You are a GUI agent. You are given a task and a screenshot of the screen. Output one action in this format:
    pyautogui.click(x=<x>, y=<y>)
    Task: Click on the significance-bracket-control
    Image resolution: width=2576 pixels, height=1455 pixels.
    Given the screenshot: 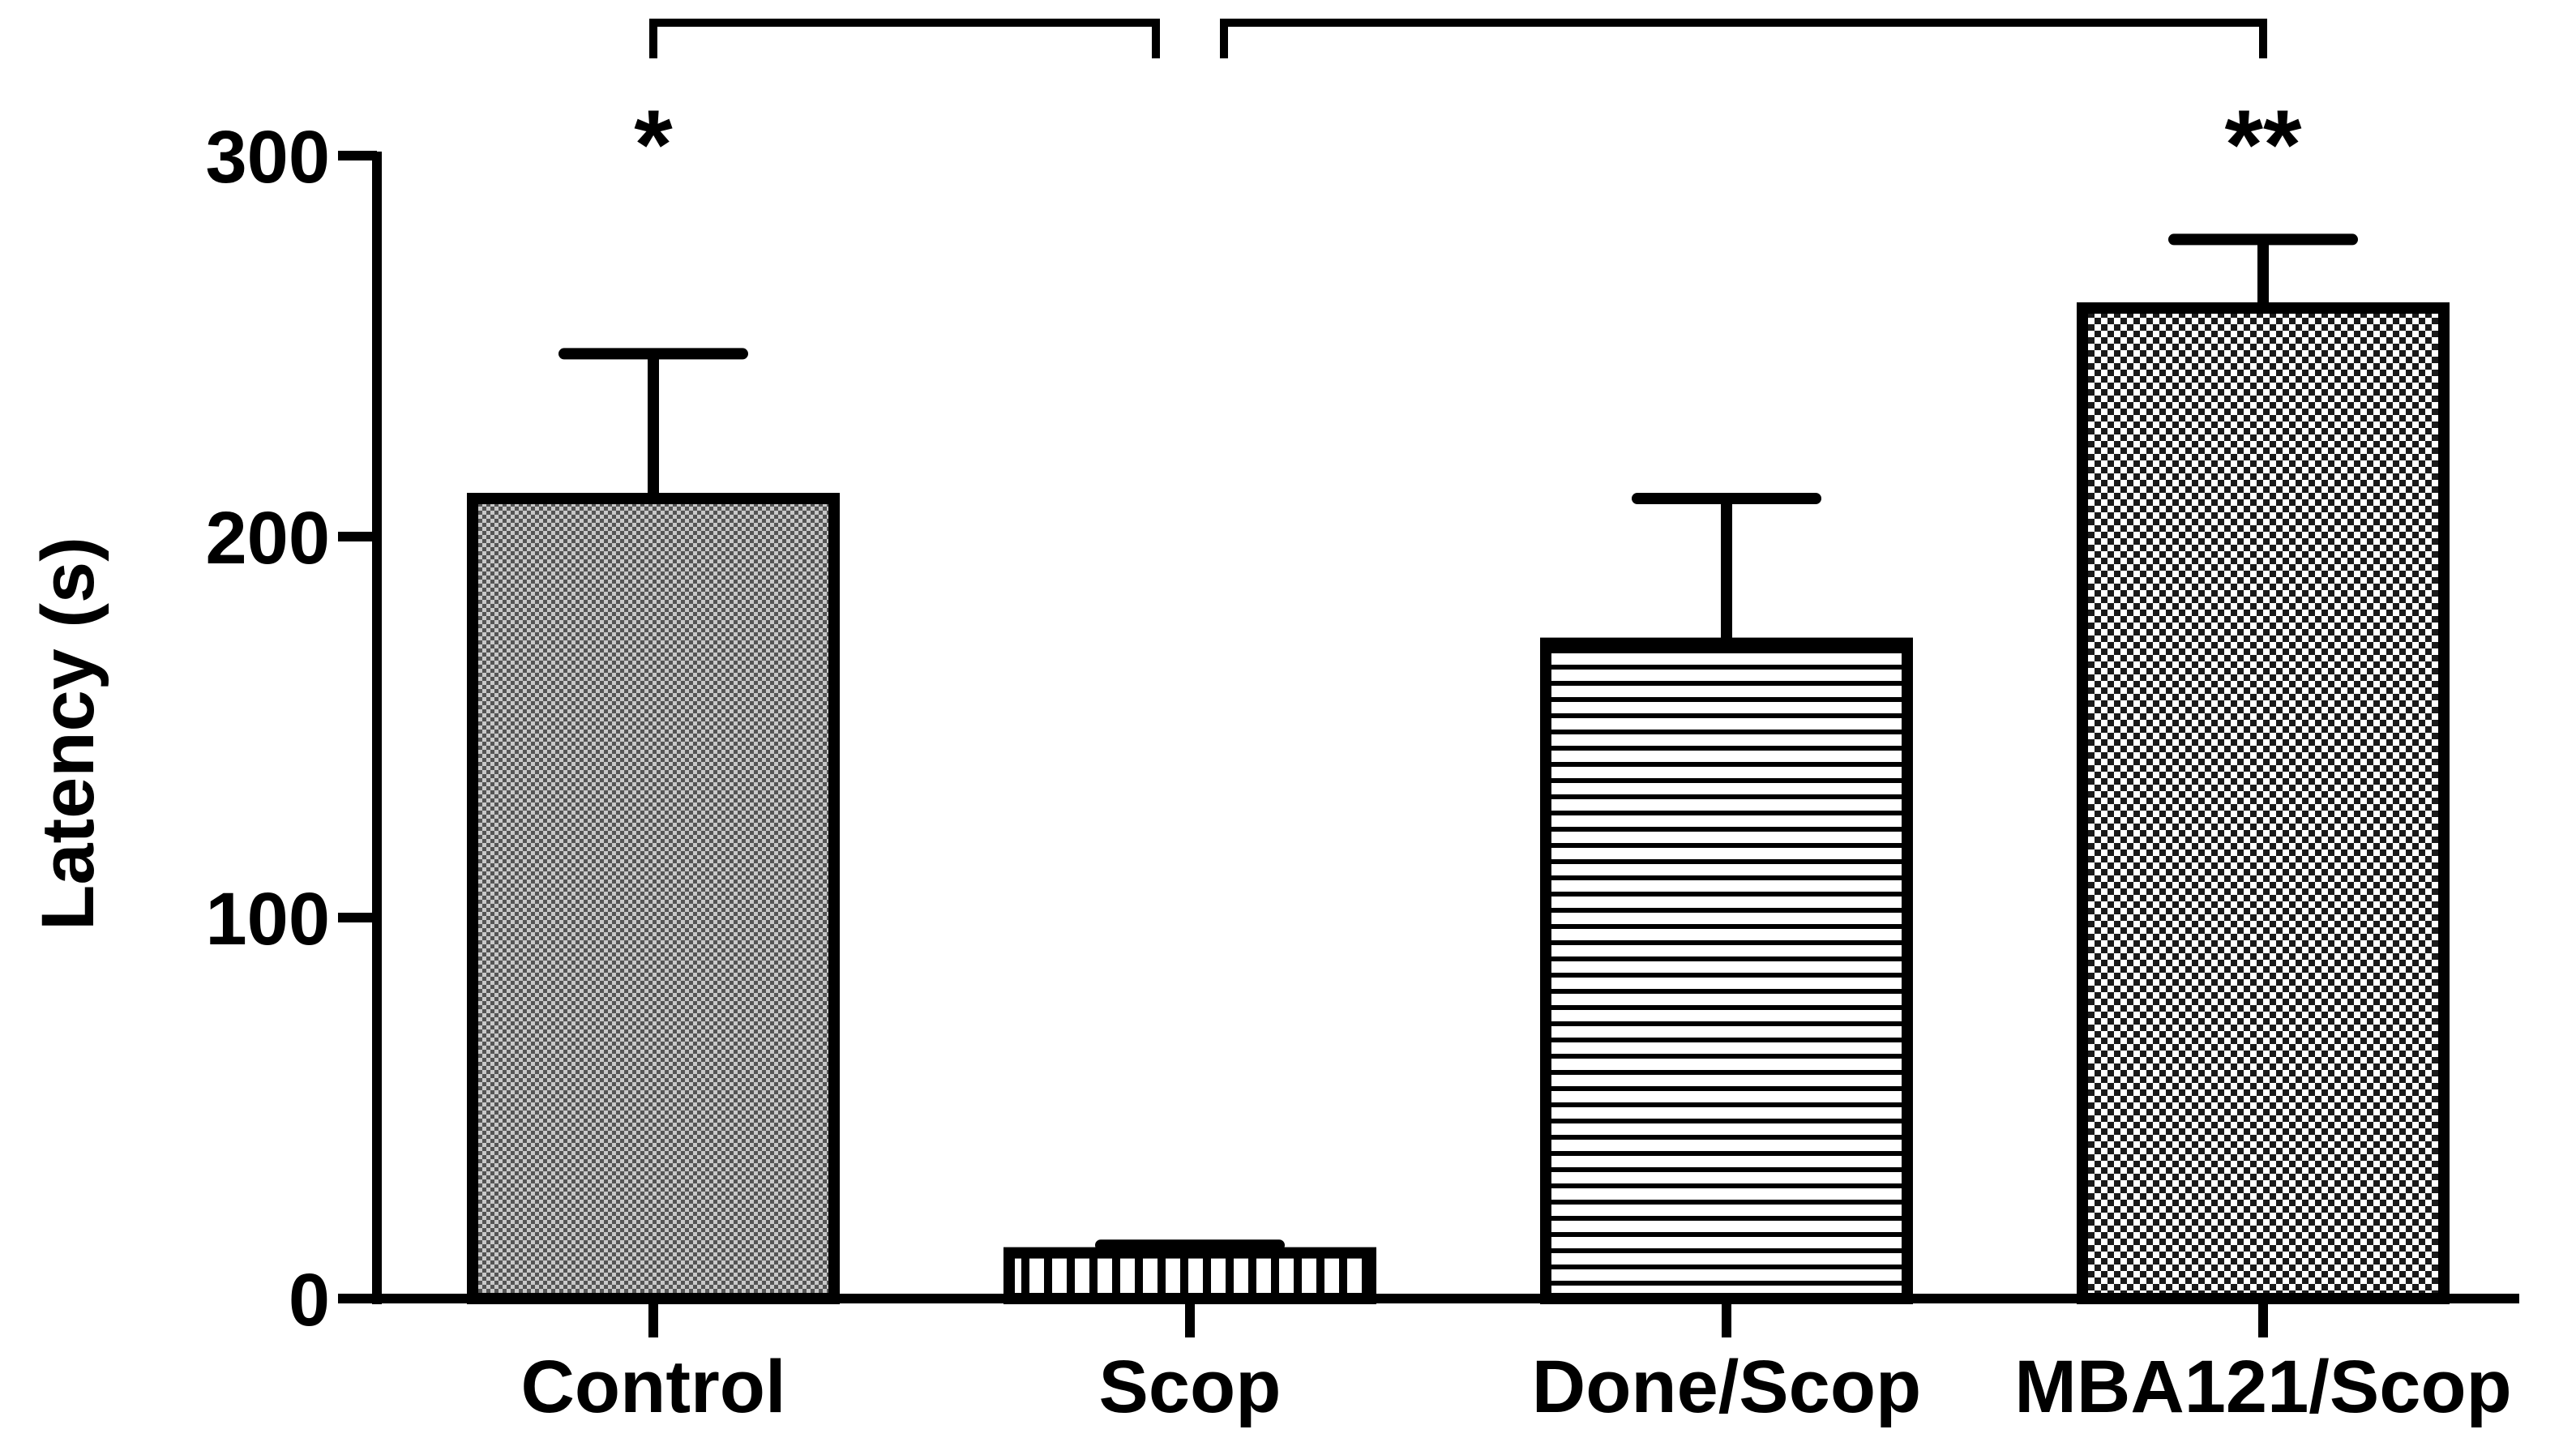 What is the action you would take?
    pyautogui.click(x=905, y=38)
    